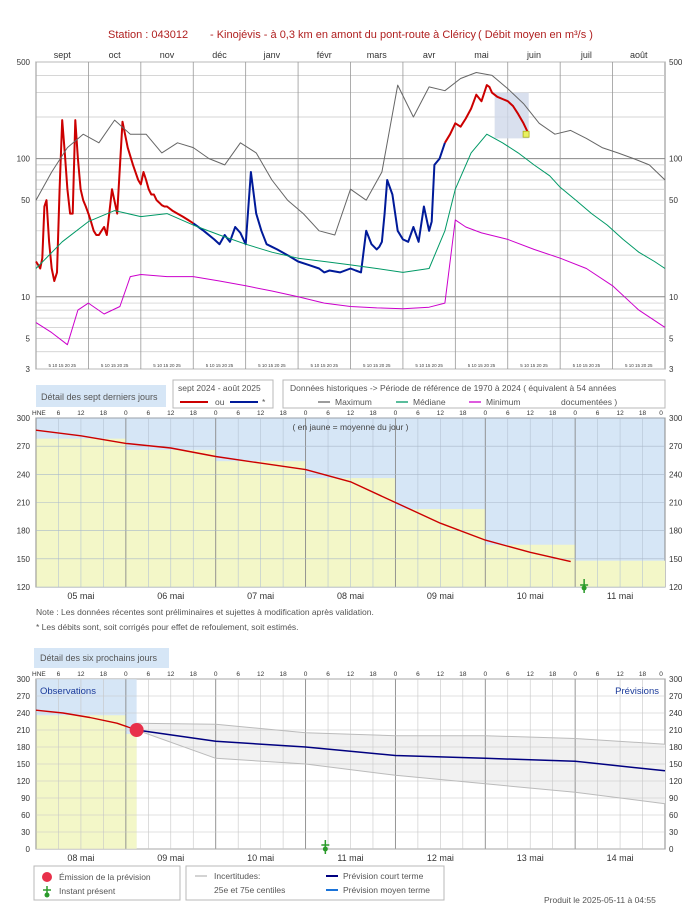 This screenshot has width=700, height=910. Describe the element at coordinates (676, 559) in the screenshot. I see `y-tick-label-right: 150` at that location.